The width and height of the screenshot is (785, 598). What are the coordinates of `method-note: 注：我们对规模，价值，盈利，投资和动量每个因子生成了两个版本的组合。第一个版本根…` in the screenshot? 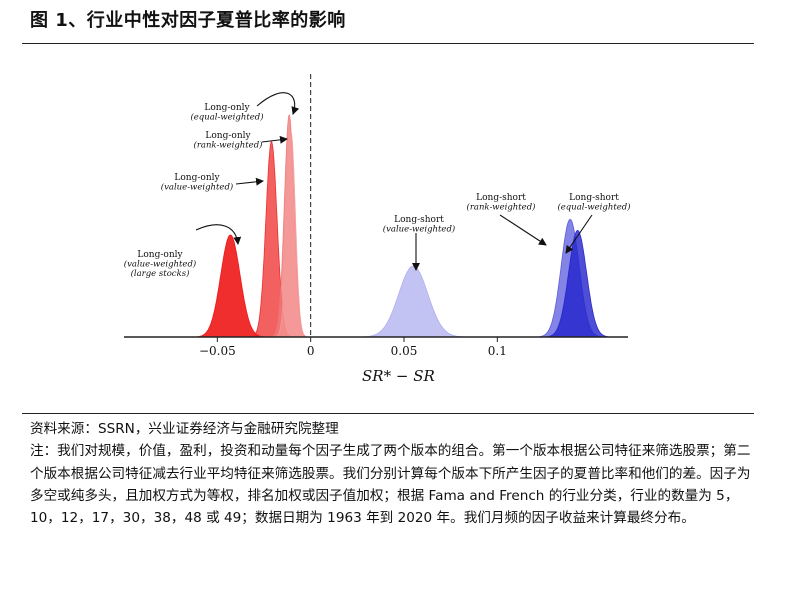 It's located at (390, 485).